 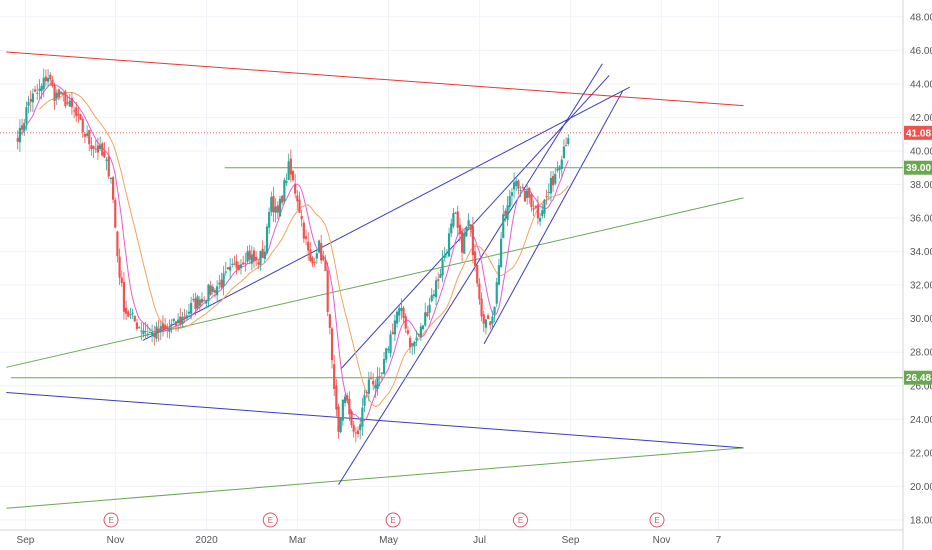 I want to click on time-tick-label: Jul, so click(x=479, y=540).